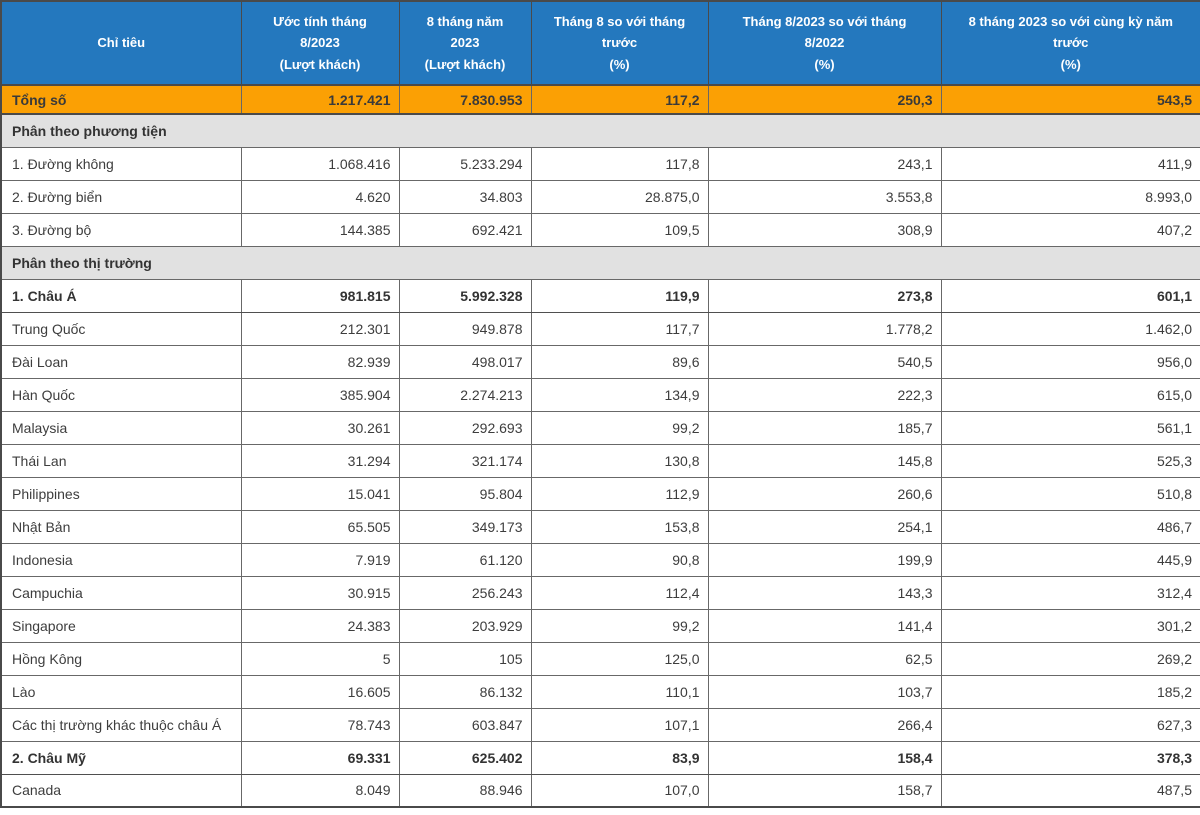 The image size is (1200, 815). Describe the element at coordinates (320, 460) in the screenshot. I see `value-cell: 31.294` at that location.